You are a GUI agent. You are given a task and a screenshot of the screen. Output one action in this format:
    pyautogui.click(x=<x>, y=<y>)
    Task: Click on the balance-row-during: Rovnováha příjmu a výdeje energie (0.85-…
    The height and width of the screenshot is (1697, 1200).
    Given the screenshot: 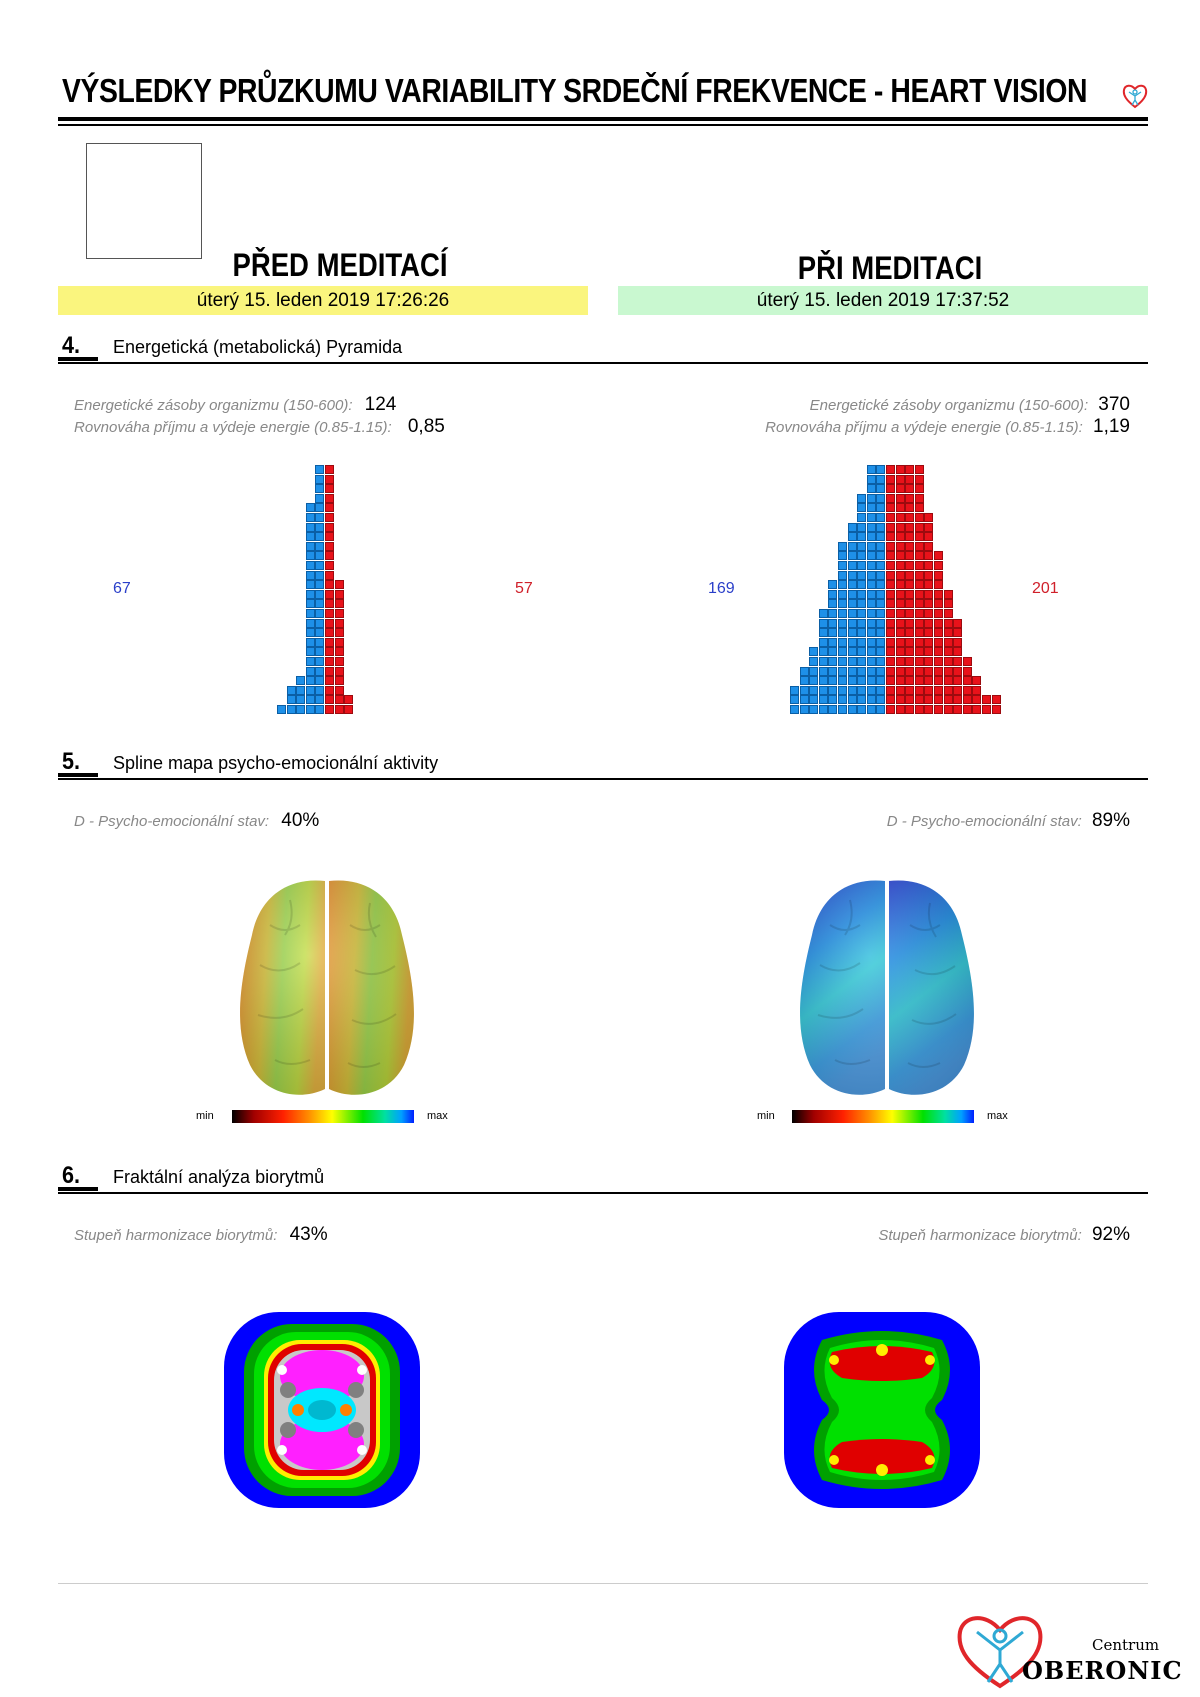 What is the action you would take?
    pyautogui.click(x=947, y=427)
    